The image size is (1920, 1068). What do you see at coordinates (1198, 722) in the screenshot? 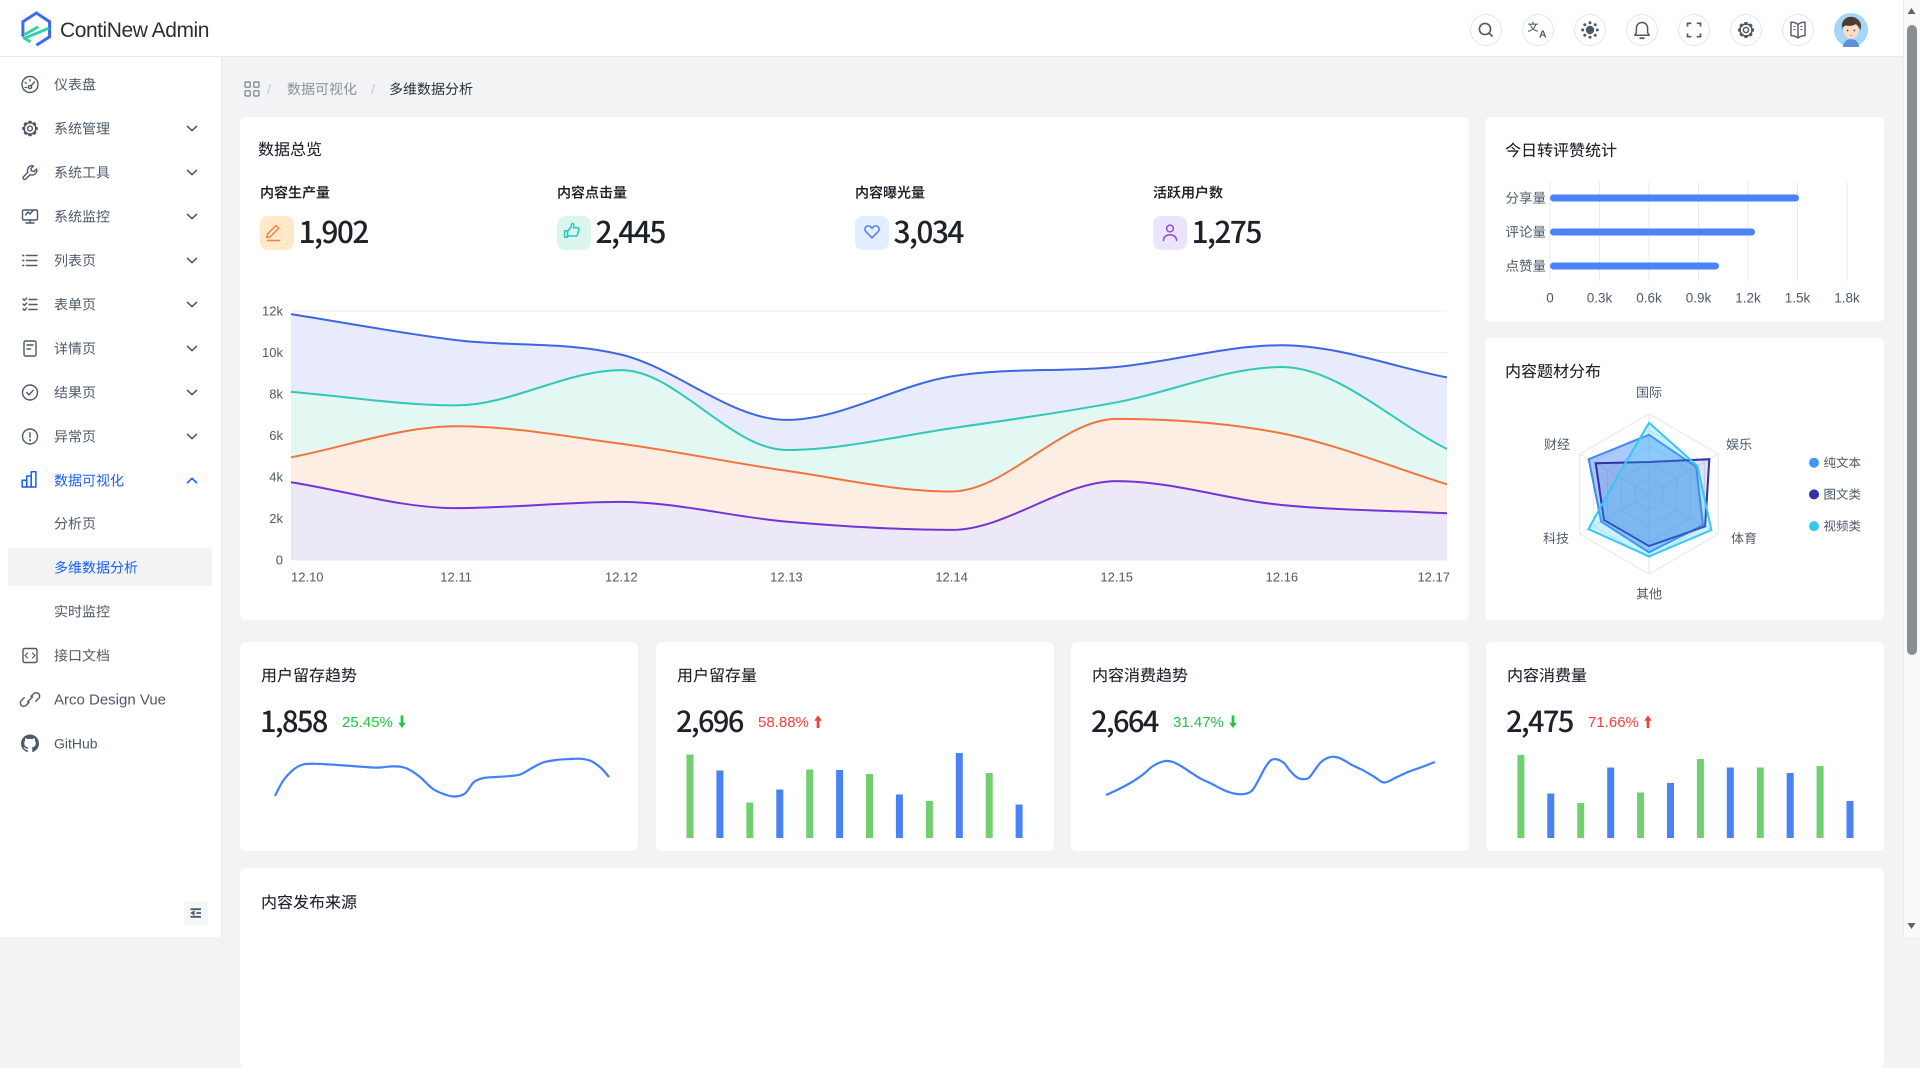
I see `svg-text: 31.47%` at bounding box center [1198, 722].